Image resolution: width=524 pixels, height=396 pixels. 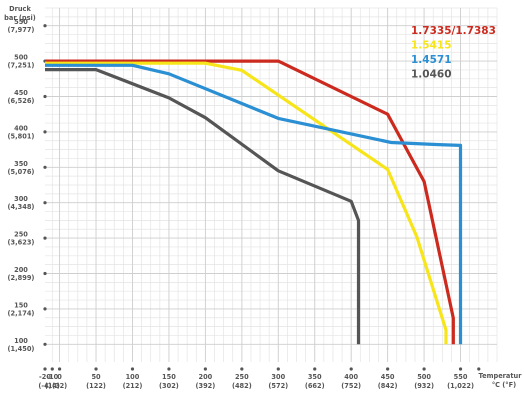 What do you see at coordinates (351, 386) in the screenshot?
I see `x-tick-sublabel: (752)` at bounding box center [351, 386].